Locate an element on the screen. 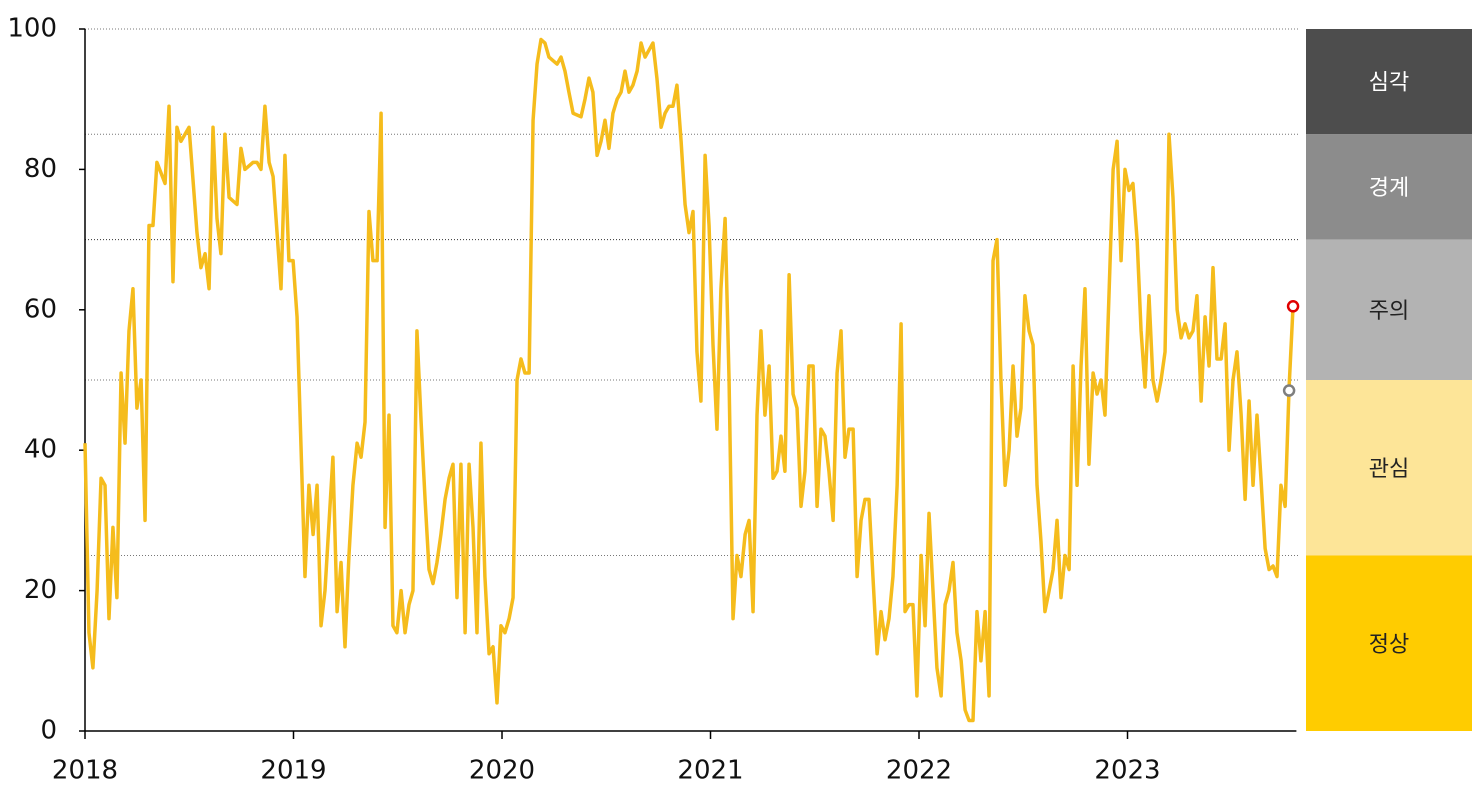 This screenshot has height=794, width=1472. band-label: 주의 is located at coordinates (1389, 311).